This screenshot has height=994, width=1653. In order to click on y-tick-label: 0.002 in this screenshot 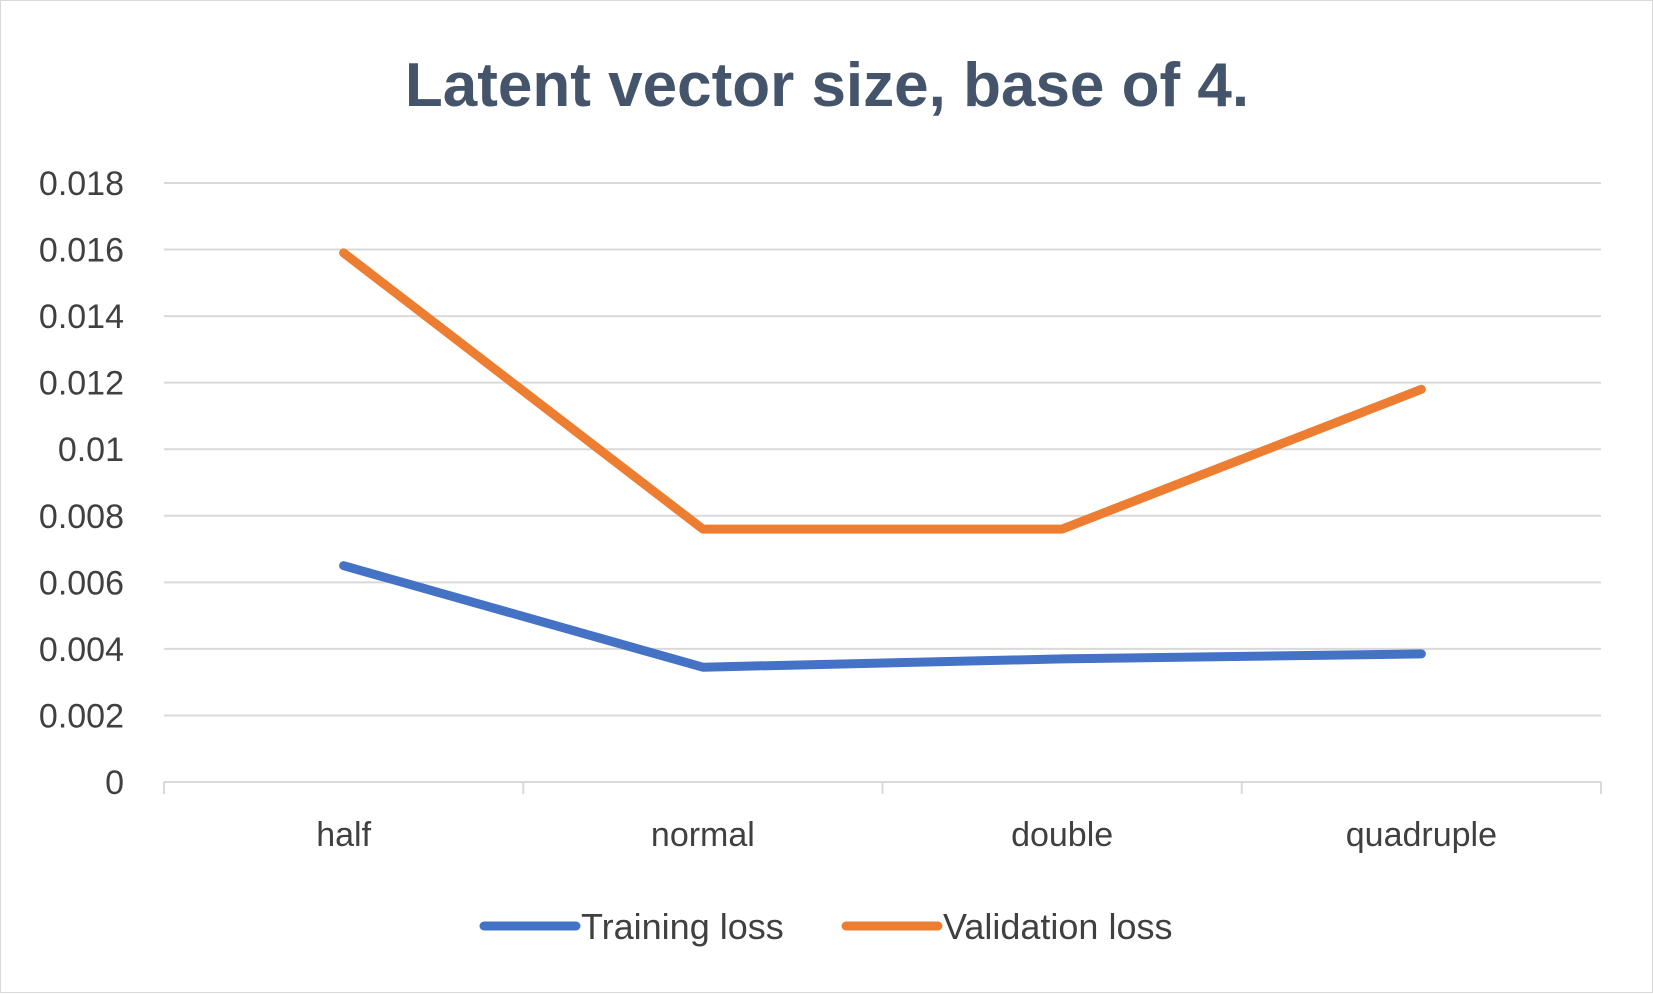, I will do `click(81, 716)`.